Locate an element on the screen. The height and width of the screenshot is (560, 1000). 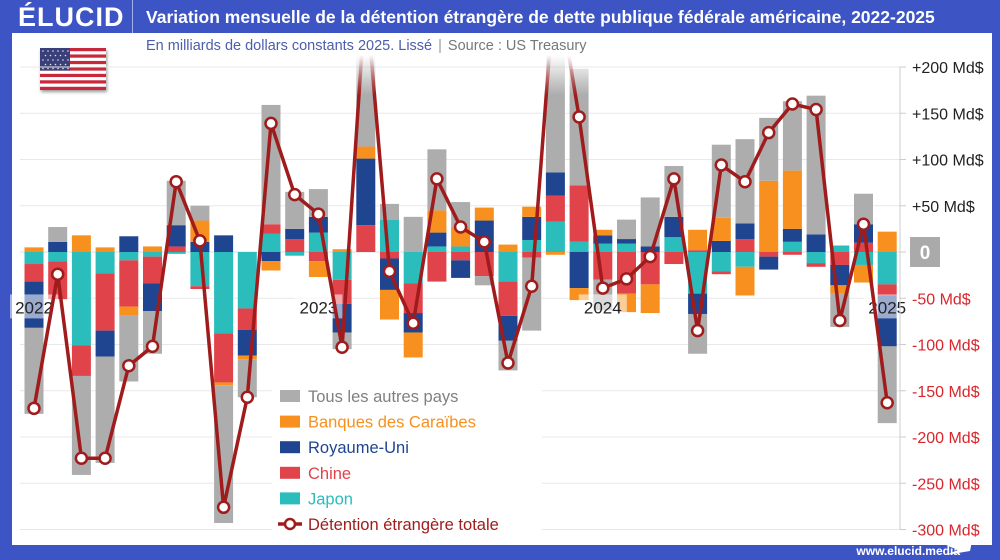
y-tick-label: 0 is located at coordinates (925, 253).